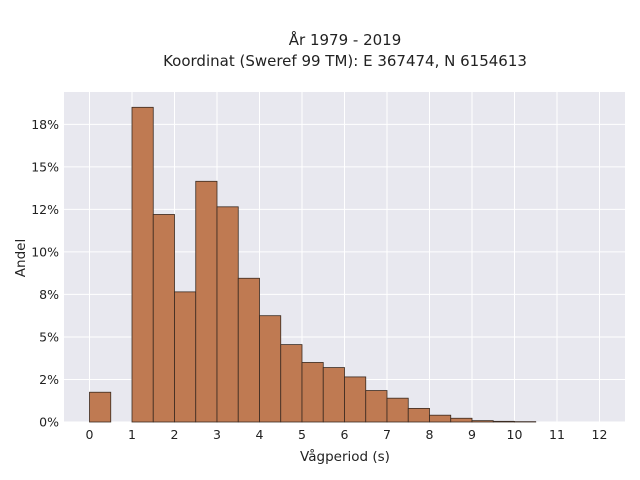 The width and height of the screenshot is (640, 480). Describe the element at coordinates (345, 456) in the screenshot. I see `x-axis-label: Vågperiod (s)` at that location.